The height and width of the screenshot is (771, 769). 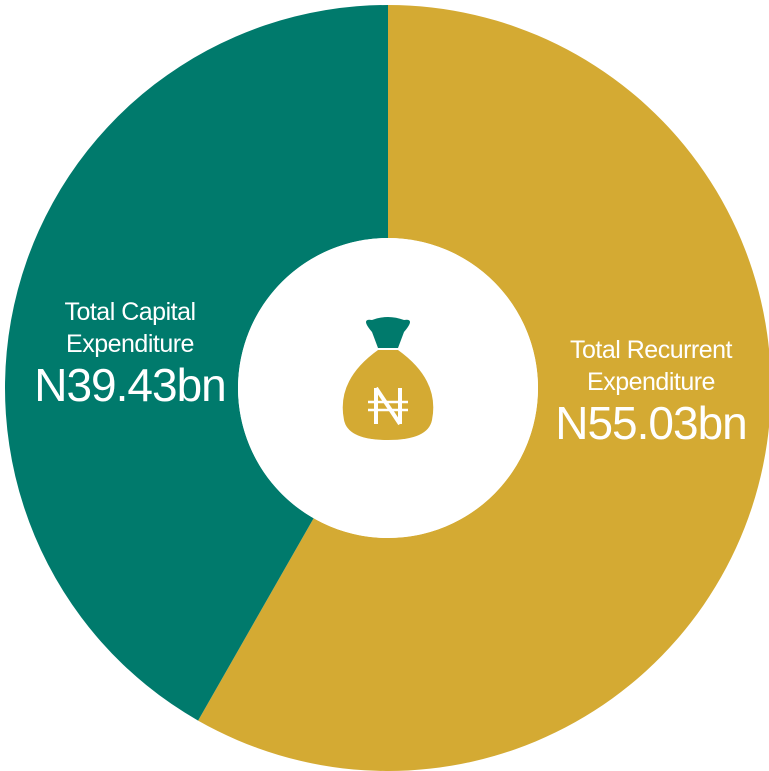 What do you see at coordinates (651, 366) in the screenshot?
I see `category-label: Total Recurrent Expenditure` at bounding box center [651, 366].